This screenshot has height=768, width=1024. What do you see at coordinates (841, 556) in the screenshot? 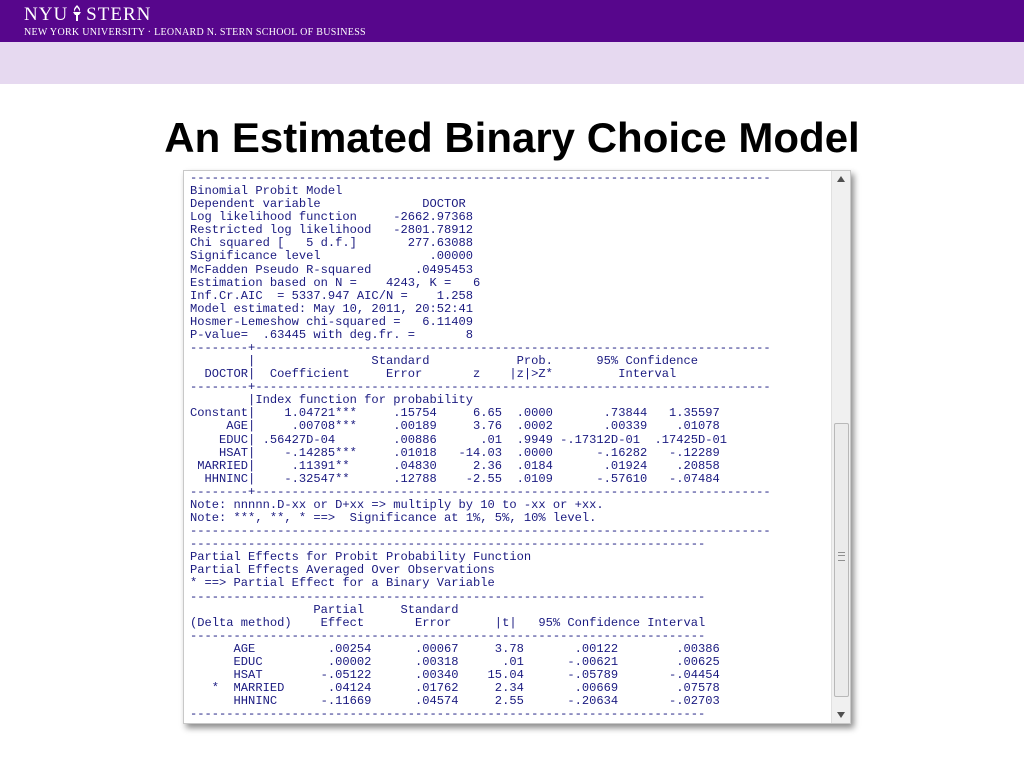
I see `grip-icon` at bounding box center [841, 556].